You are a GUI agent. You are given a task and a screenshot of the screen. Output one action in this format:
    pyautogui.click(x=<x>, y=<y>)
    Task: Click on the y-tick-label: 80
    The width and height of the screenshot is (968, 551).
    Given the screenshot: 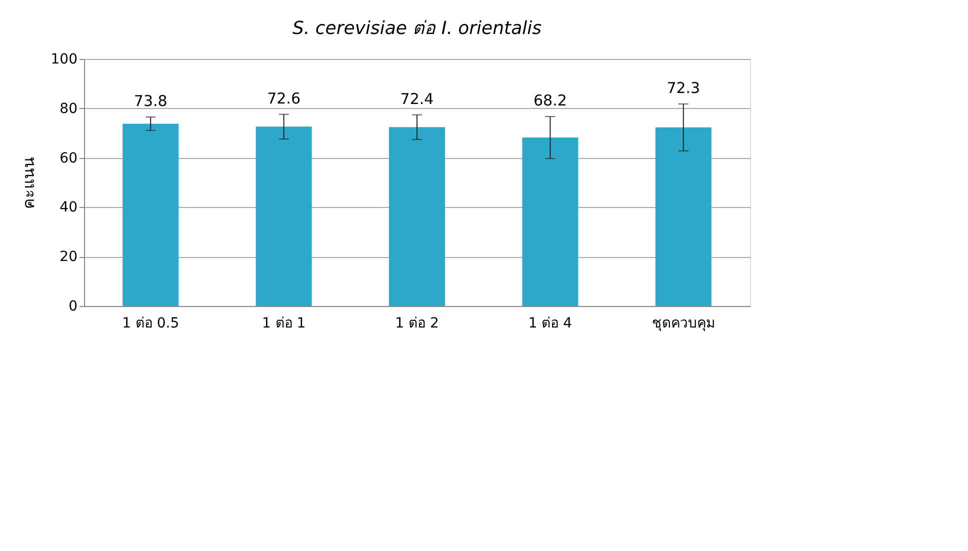 What is the action you would take?
    pyautogui.click(x=69, y=108)
    